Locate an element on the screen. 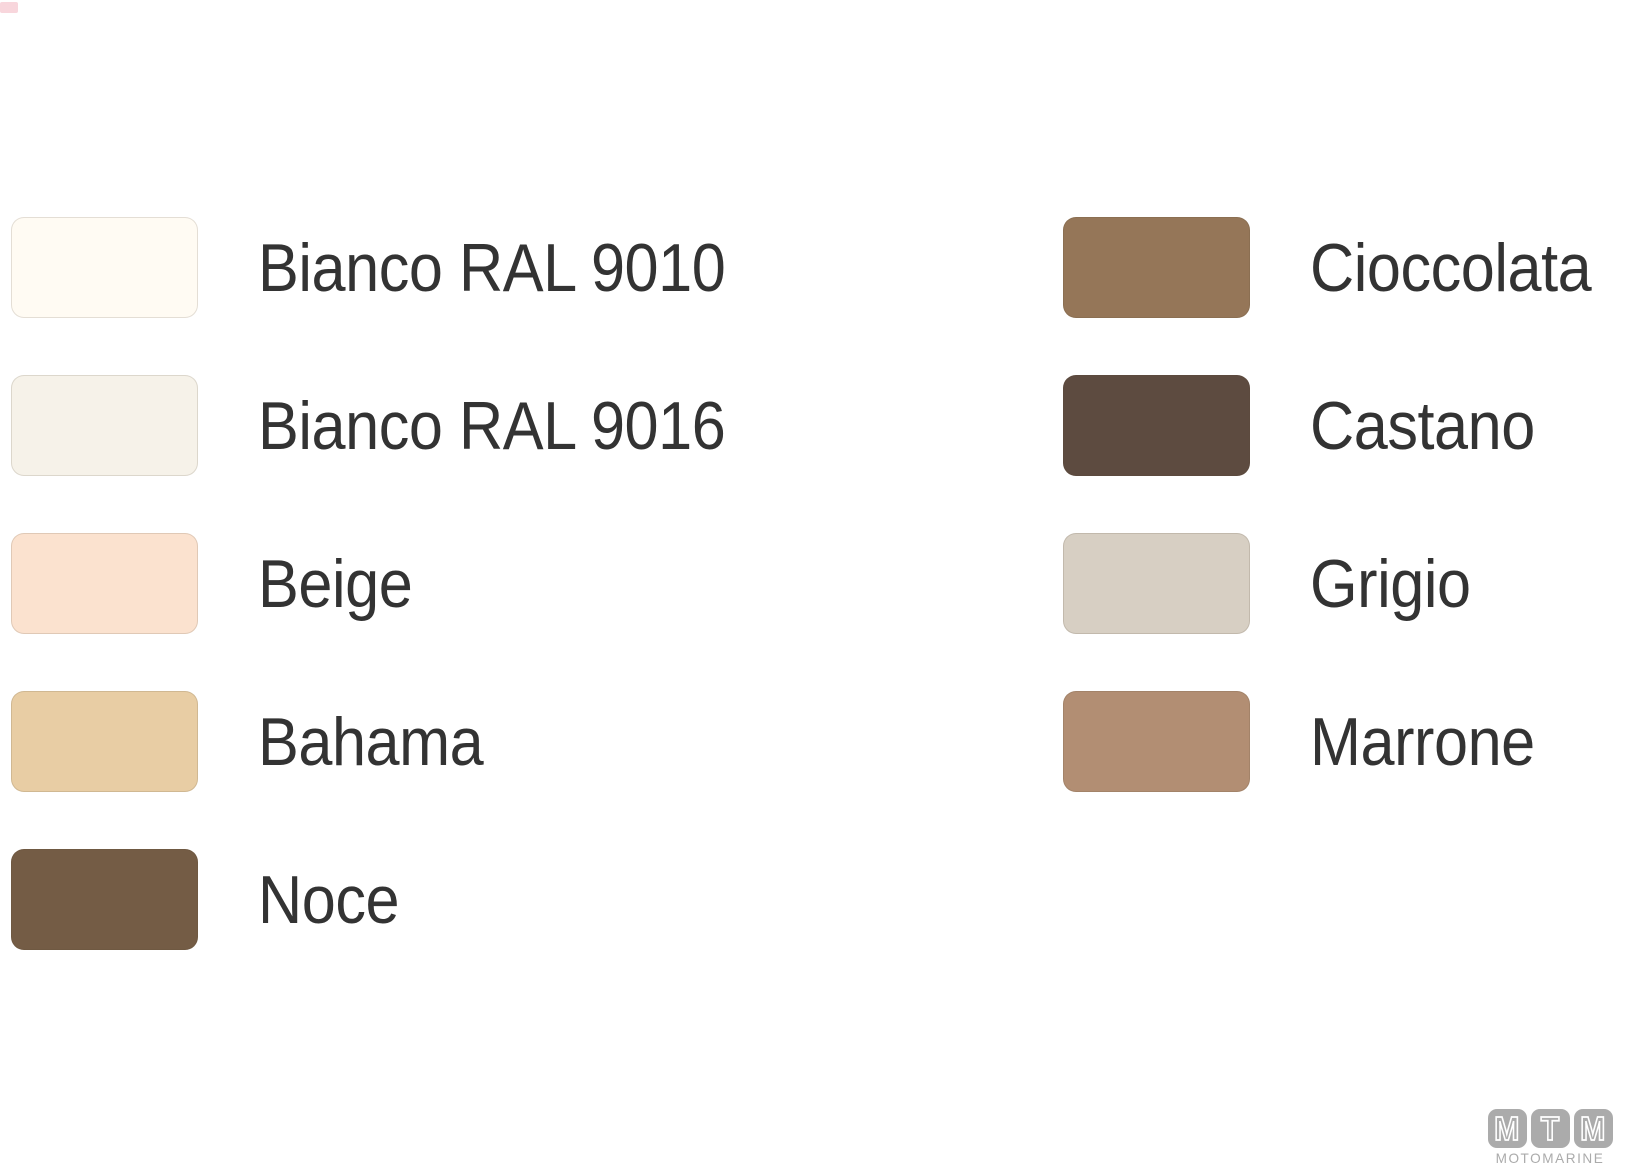  palette-row: Bianco RAL 9016 is located at coordinates (394, 425).